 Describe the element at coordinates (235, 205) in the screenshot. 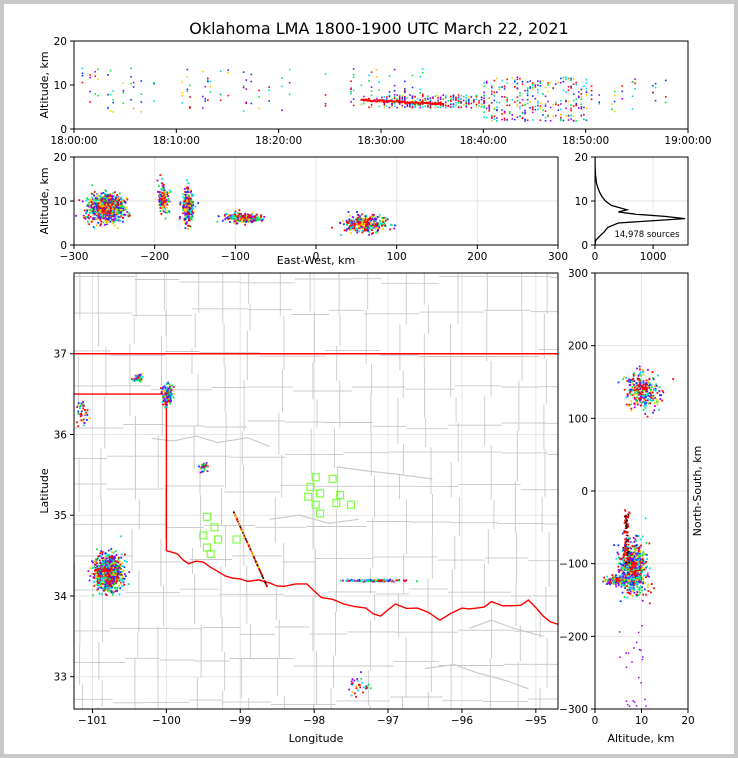

I see `east-west-points` at that location.